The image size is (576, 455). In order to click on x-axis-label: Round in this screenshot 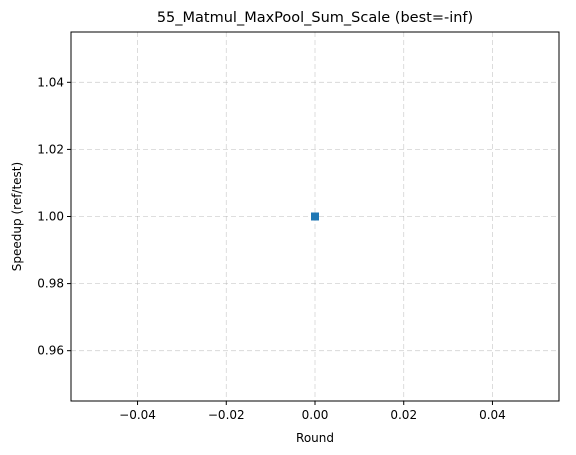, I will do `click(315, 438)`.